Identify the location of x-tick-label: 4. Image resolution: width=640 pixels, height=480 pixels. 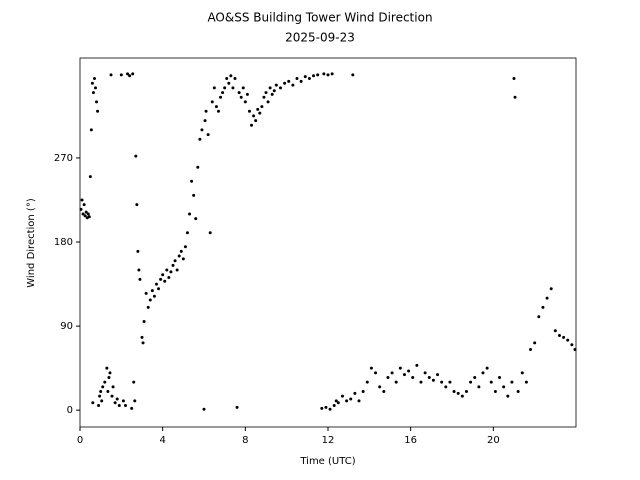
(162, 440).